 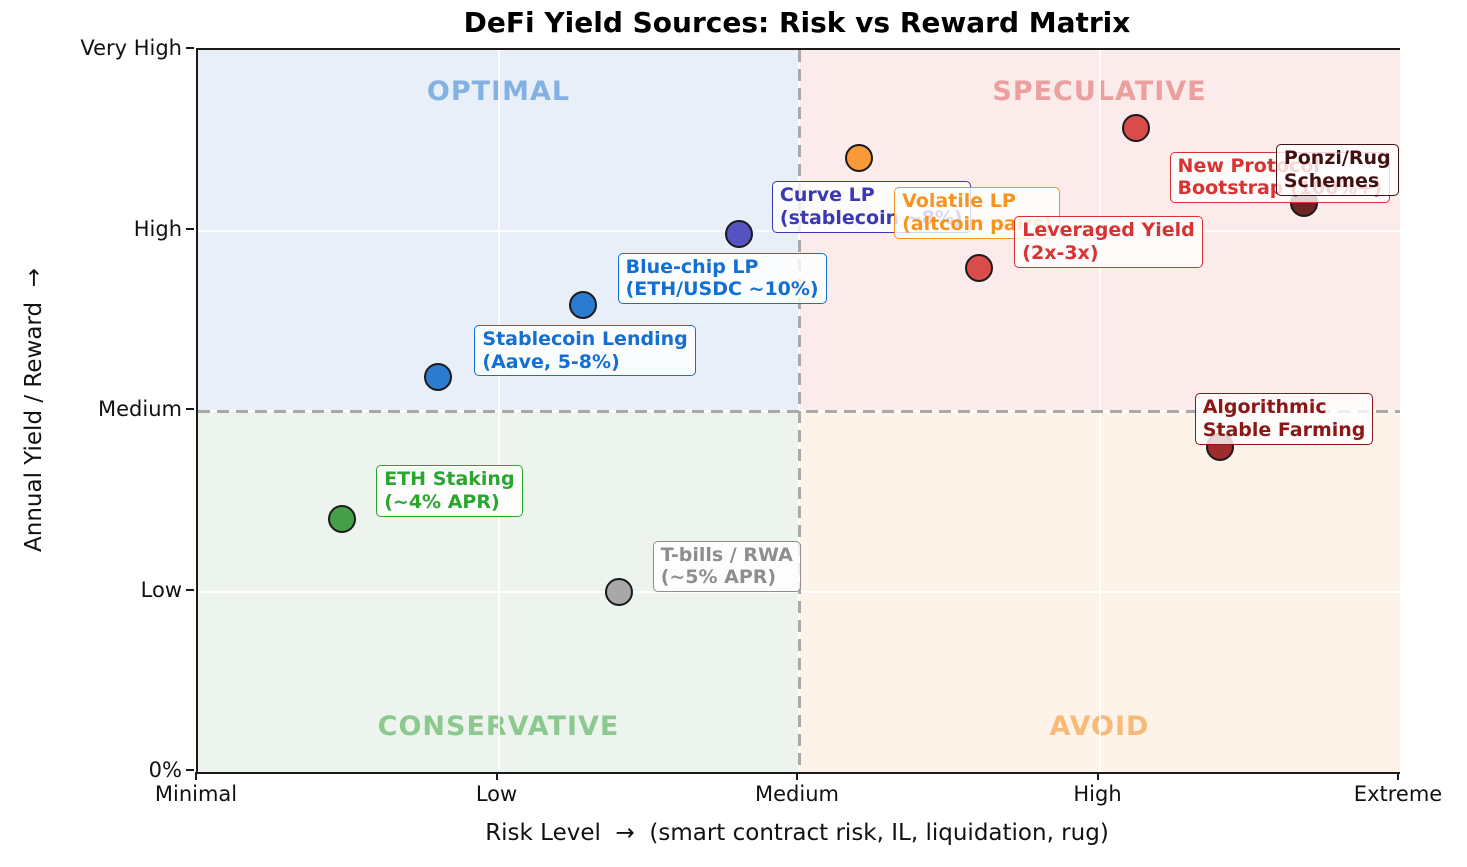 I want to click on point-label-algo-stable: Algorithmic Stable Farming, so click(x=1284, y=419).